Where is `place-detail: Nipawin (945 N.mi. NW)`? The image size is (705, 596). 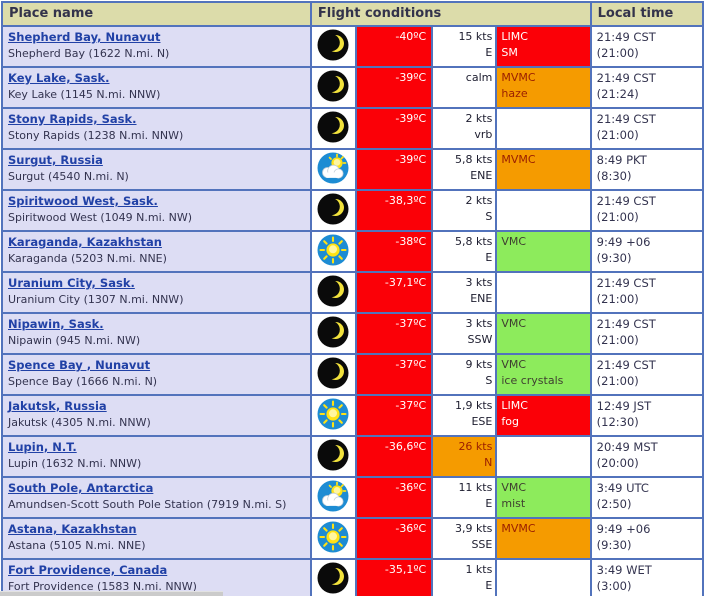 place-detail: Nipawin (945 N.mi. NW) is located at coordinates (74, 340).